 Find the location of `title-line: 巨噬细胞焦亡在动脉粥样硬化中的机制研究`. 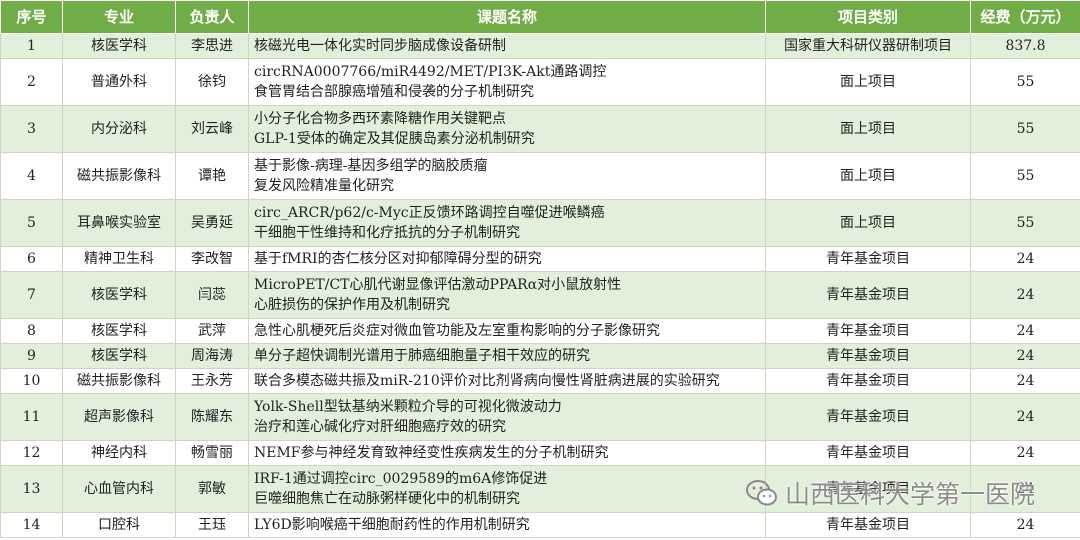

title-line: 巨噬细胞焦亡在动脉粥样硬化中的机制研究 is located at coordinates (387, 499).